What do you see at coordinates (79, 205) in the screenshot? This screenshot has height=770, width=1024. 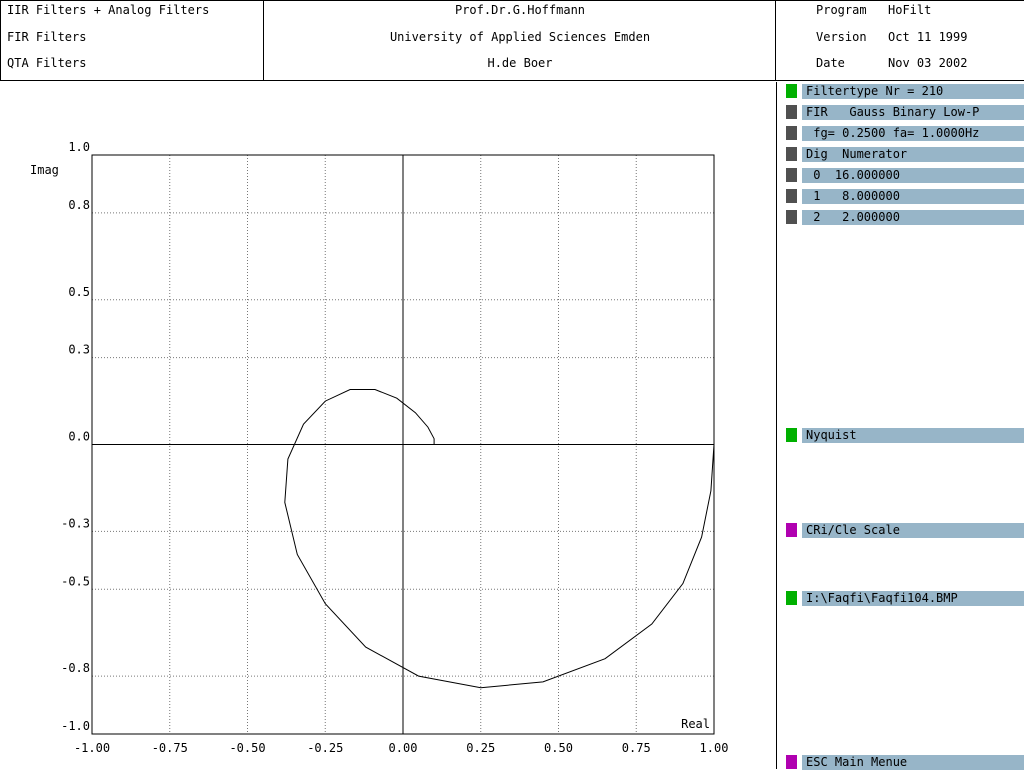 I see `y-tick-label: 0.8` at bounding box center [79, 205].